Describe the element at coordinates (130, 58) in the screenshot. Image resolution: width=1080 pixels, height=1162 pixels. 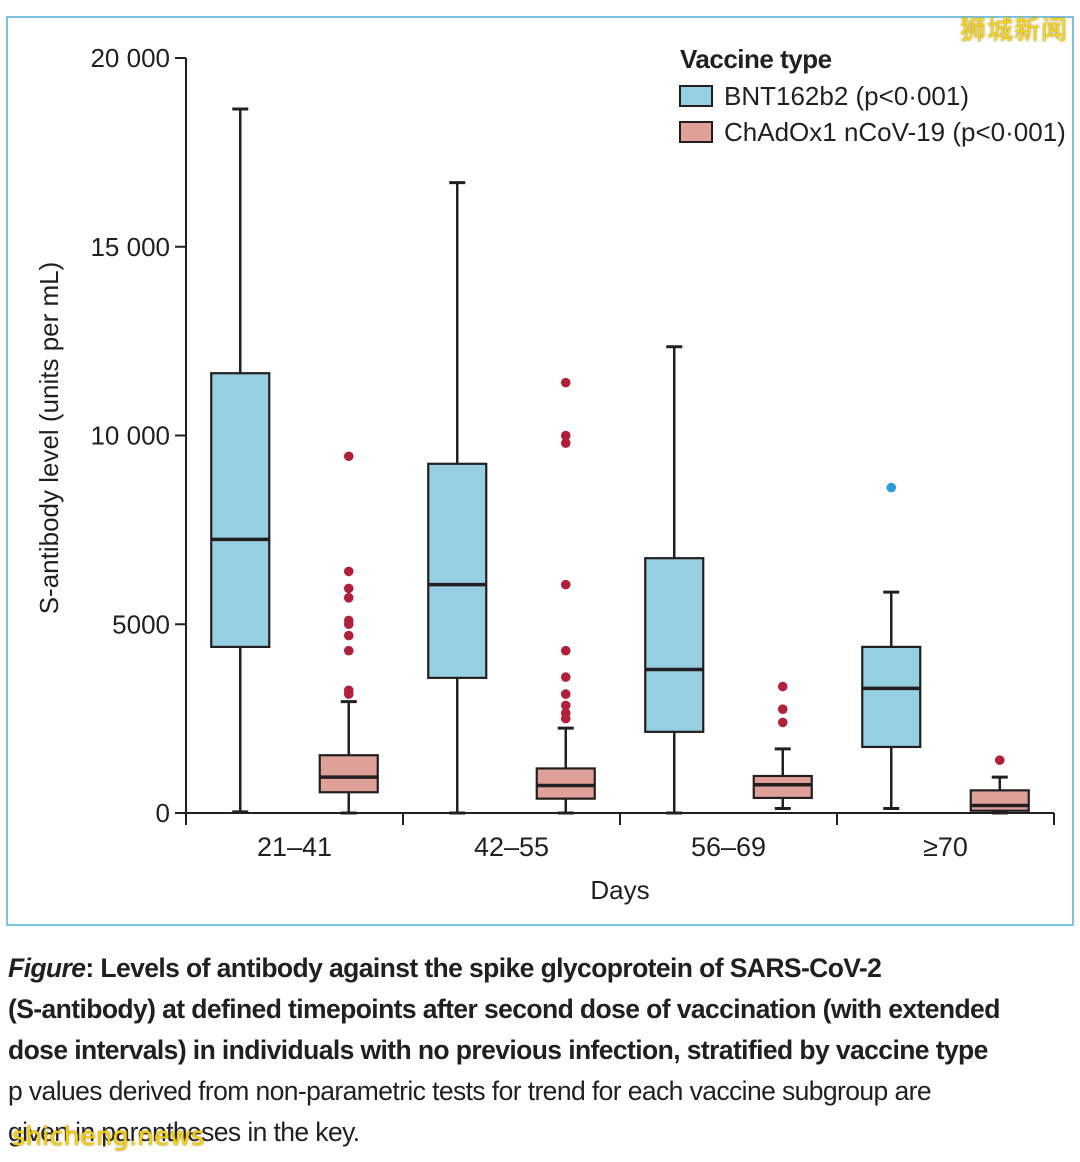
I see `y-tick-label: 20 000` at that location.